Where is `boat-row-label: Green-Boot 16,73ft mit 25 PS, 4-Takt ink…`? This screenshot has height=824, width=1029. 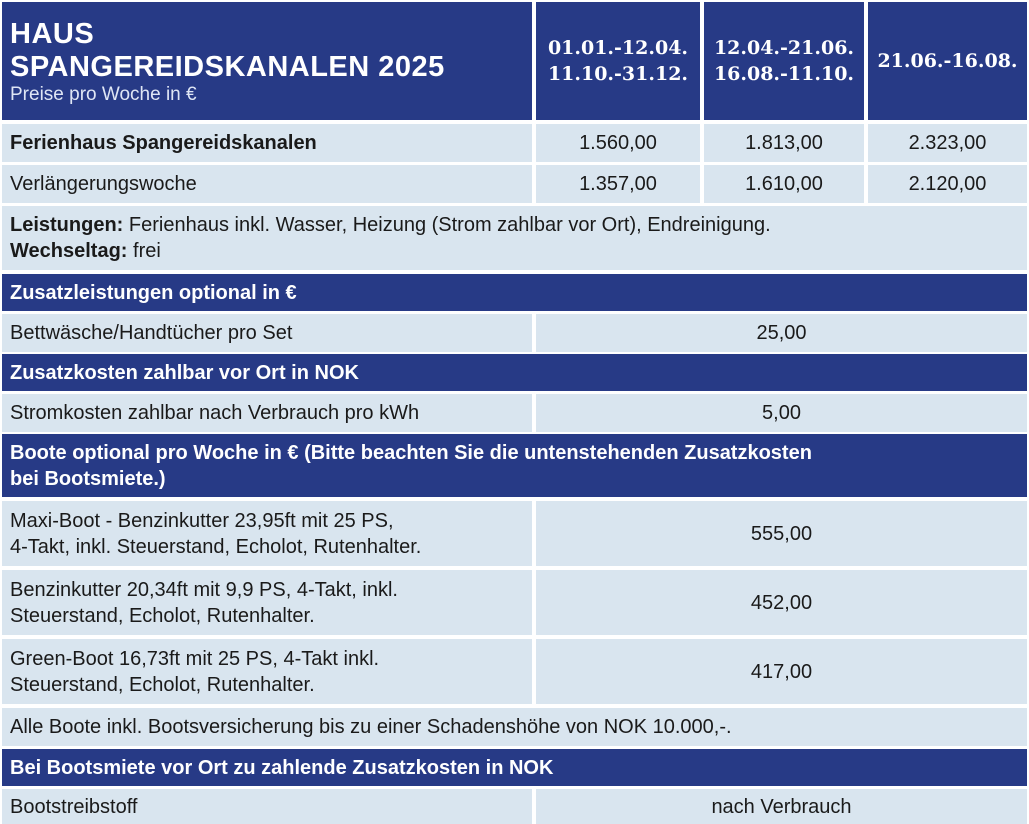 boat-row-label: Green-Boot 16,73ft mit 25 PS, 4-Takt ink… is located at coordinates (267, 671).